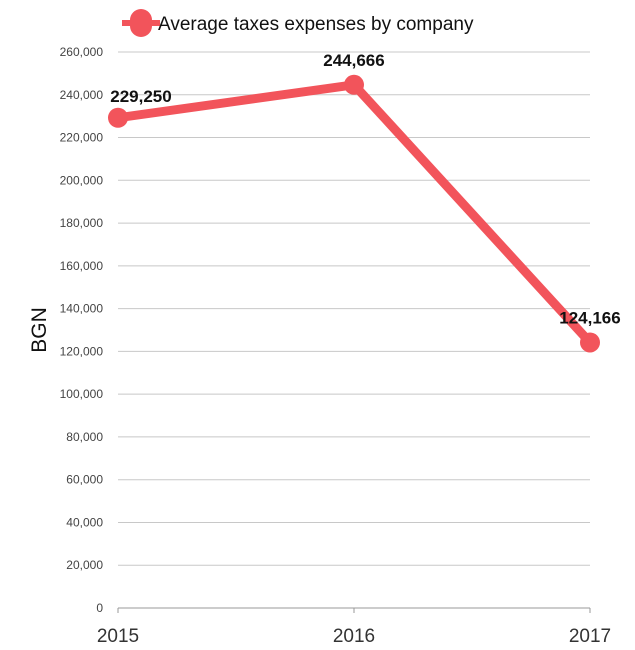 This screenshot has width=635, height=650. I want to click on data-label: 244,666, so click(353, 60).